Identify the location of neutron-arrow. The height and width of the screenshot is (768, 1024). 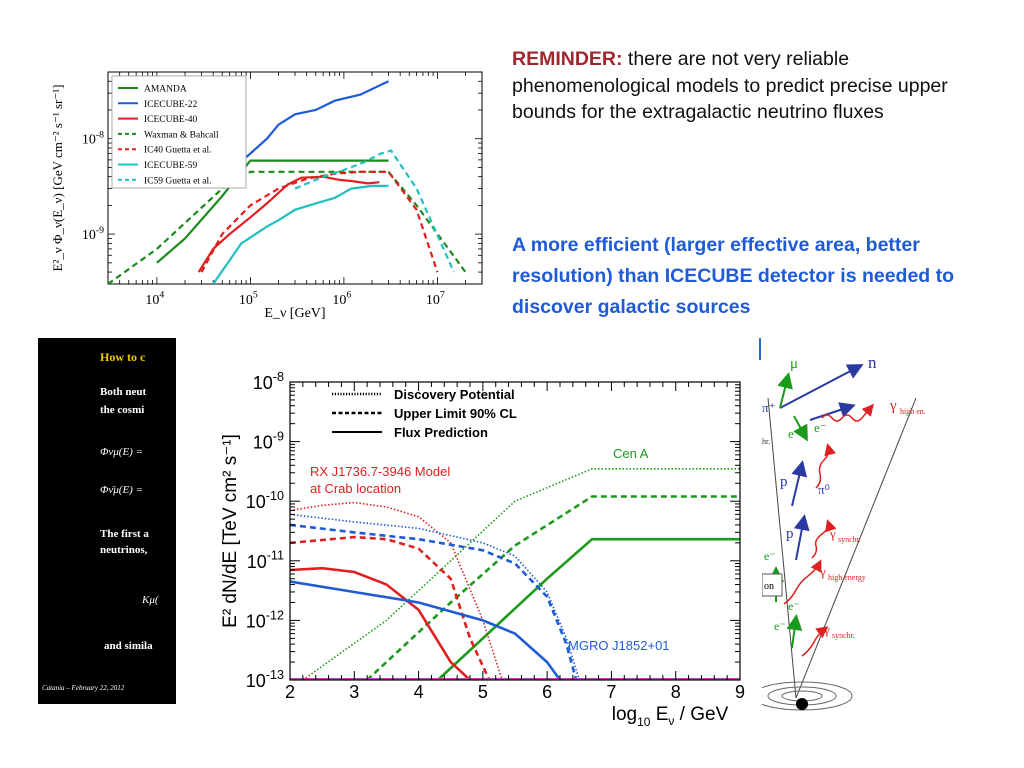
(821, 386).